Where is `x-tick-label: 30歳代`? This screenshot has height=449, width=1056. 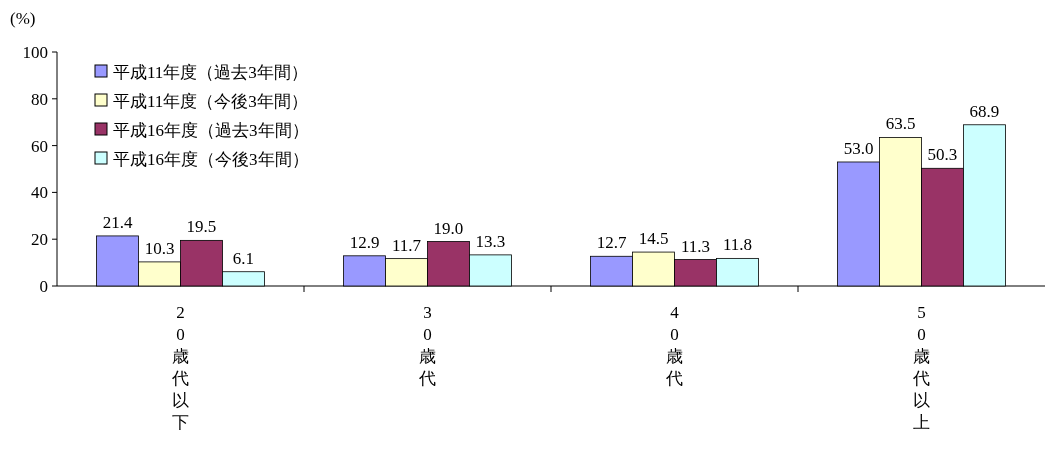
x-tick-label: 30歳代 is located at coordinates (427, 345).